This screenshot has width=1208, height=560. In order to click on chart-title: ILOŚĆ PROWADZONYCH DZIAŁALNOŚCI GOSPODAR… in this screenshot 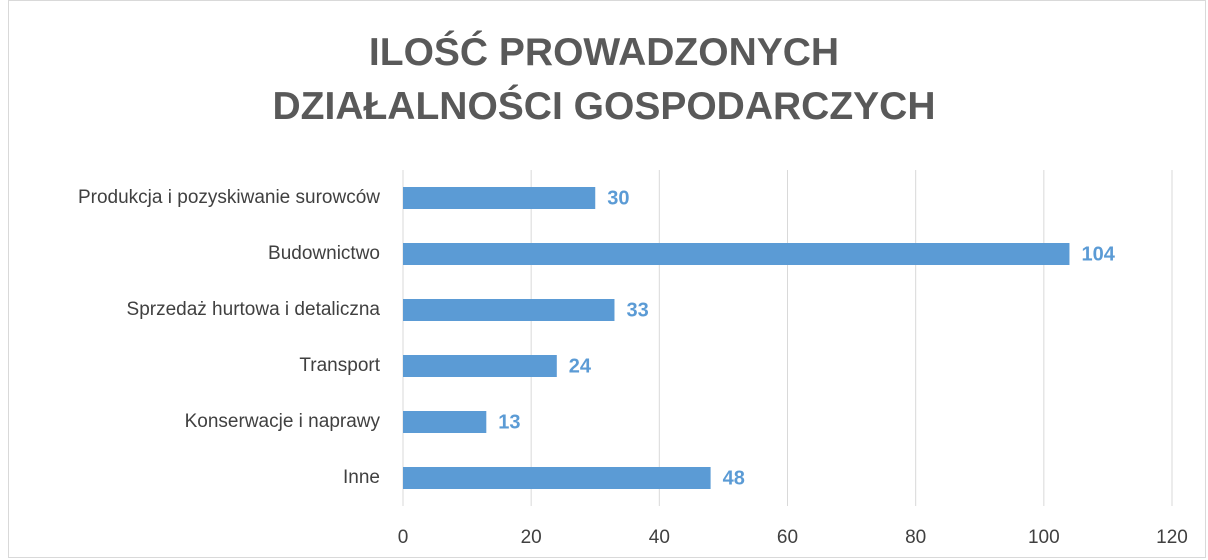, I will do `click(604, 79)`.